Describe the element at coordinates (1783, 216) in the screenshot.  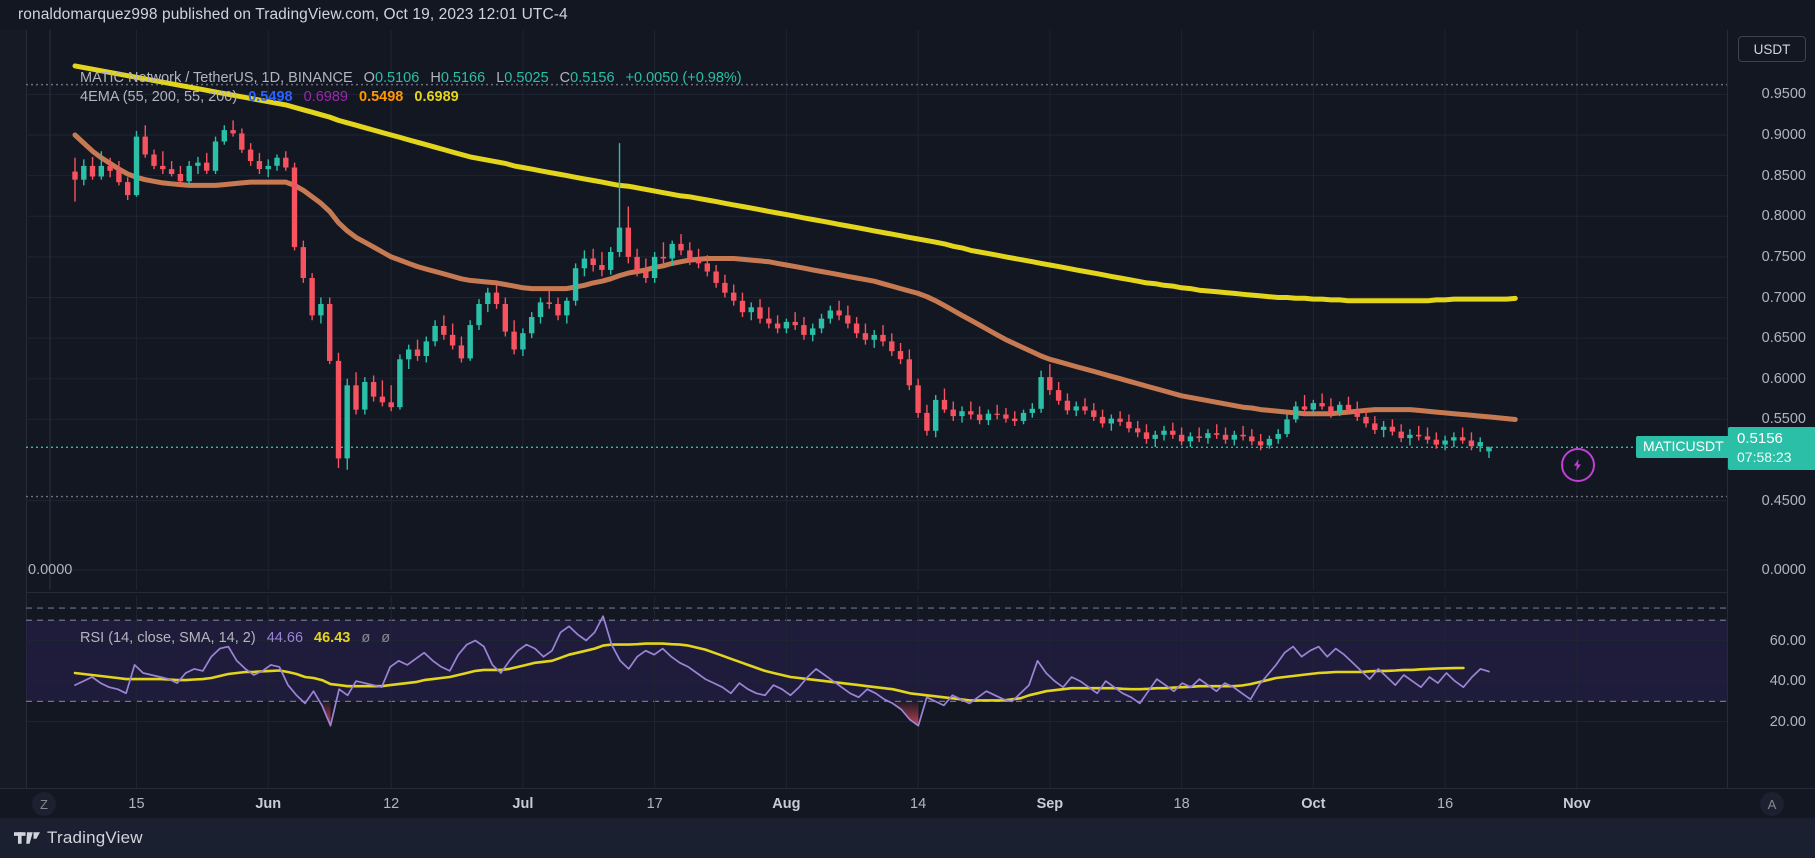
I see `price-tick-label: 0.8000` at that location.